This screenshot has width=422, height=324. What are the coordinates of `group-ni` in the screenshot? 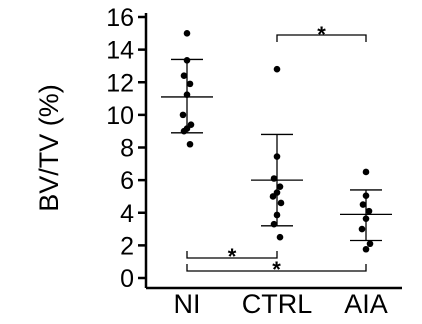 It's located at (187, 89).